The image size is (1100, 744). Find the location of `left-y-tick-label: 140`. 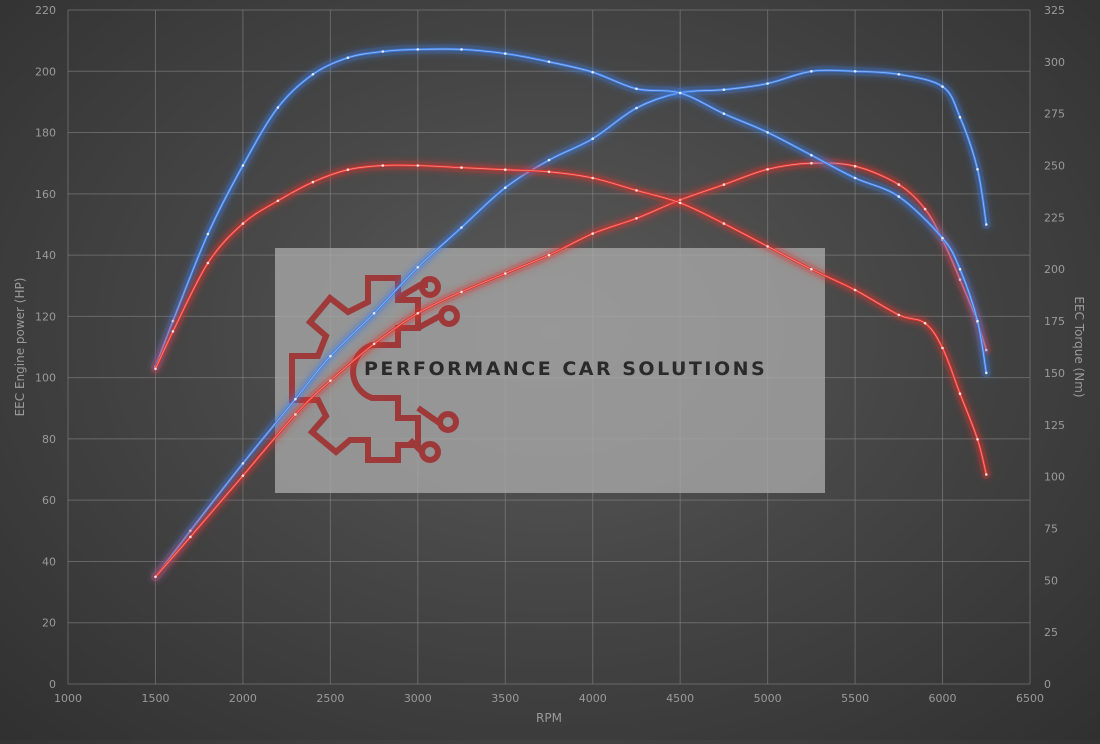

left-y-tick-label: 140 is located at coordinates (45, 255).